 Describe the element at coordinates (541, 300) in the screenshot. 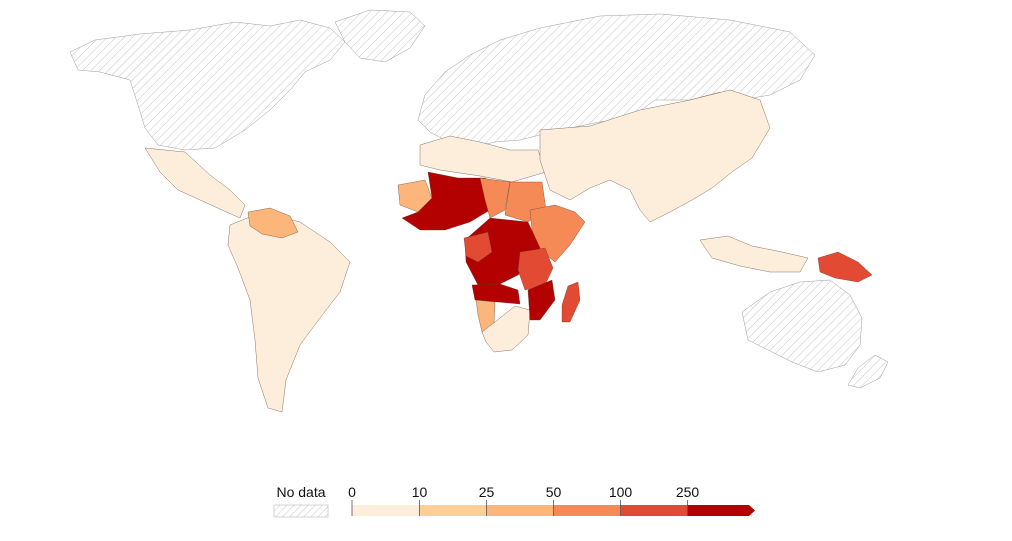

I see `region-mozambique` at that location.